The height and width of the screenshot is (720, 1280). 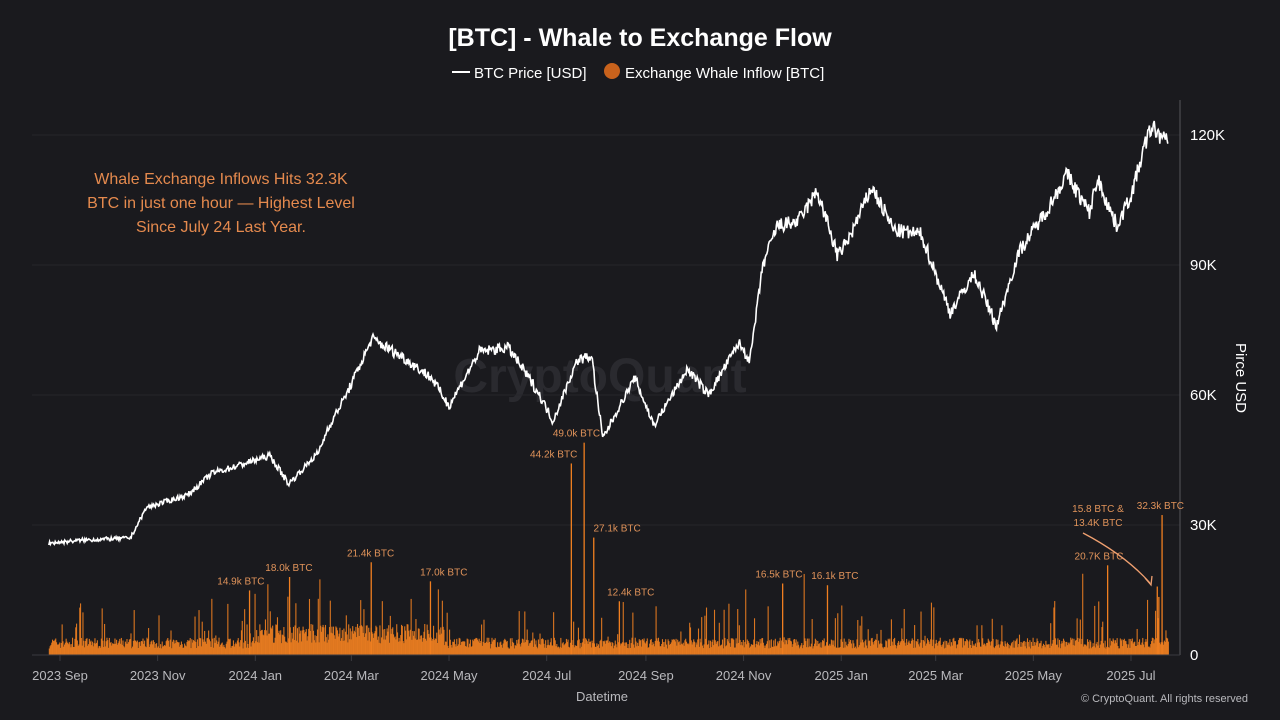 What do you see at coordinates (158, 675) in the screenshot?
I see `x-tick-label: 2023 Nov` at bounding box center [158, 675].